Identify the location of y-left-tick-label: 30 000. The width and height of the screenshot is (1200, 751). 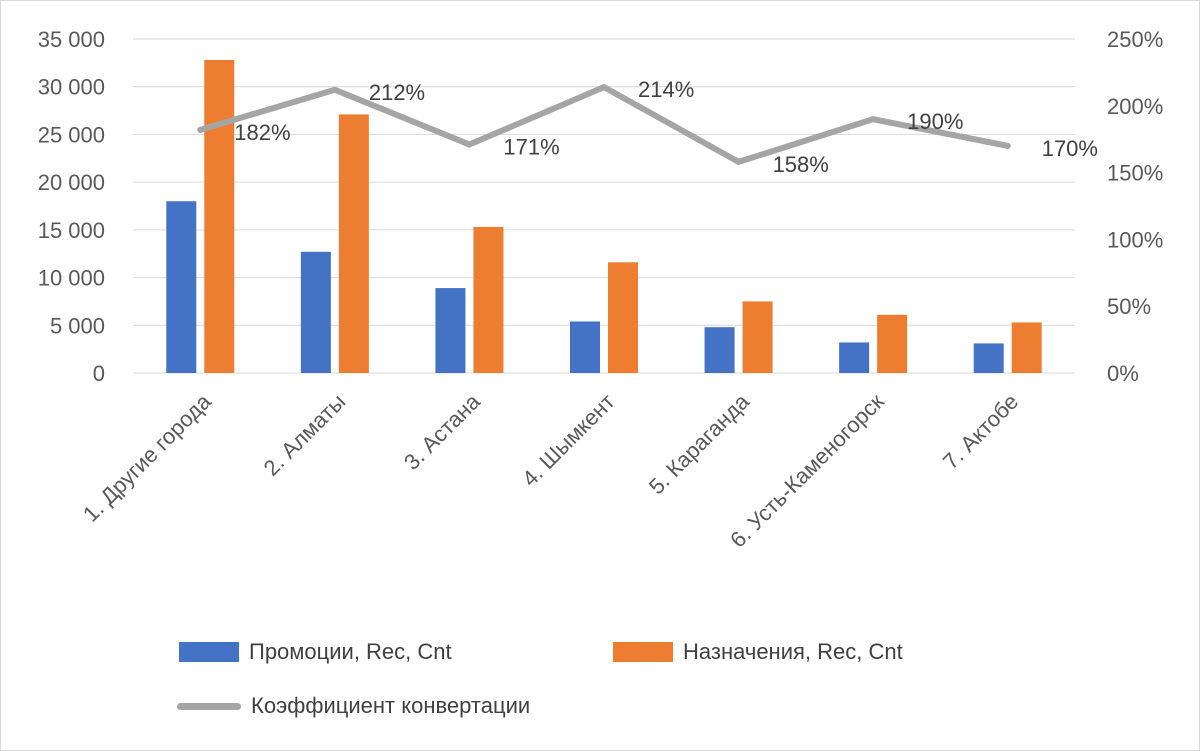
(71, 87).